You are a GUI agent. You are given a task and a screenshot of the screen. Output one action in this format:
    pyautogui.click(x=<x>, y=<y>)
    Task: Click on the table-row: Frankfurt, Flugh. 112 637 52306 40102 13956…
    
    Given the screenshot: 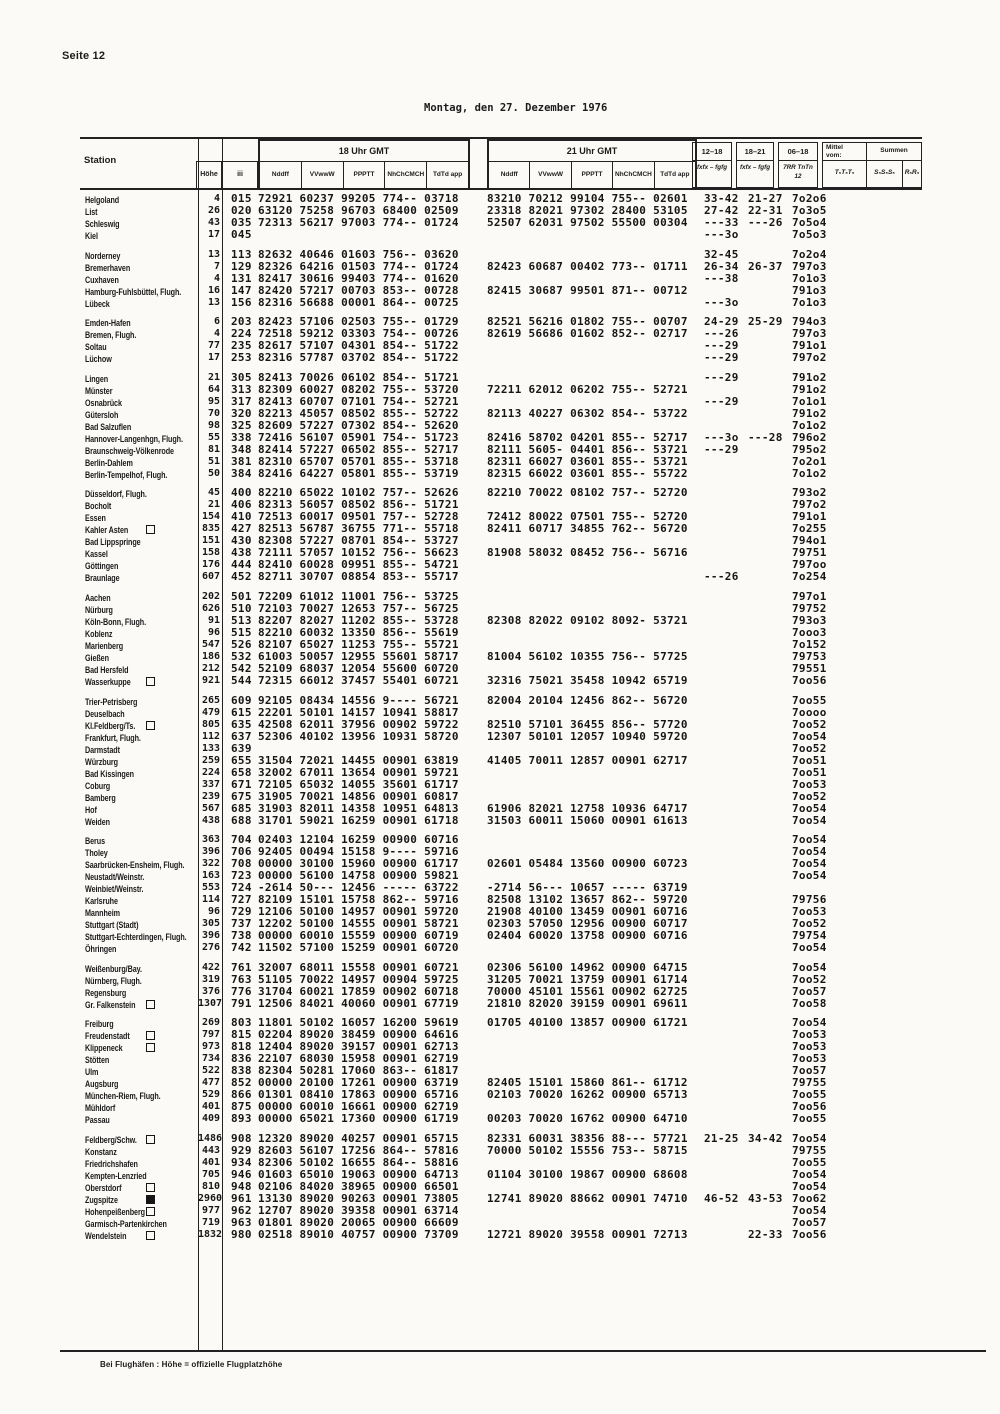 What is the action you would take?
    pyautogui.click(x=501, y=736)
    